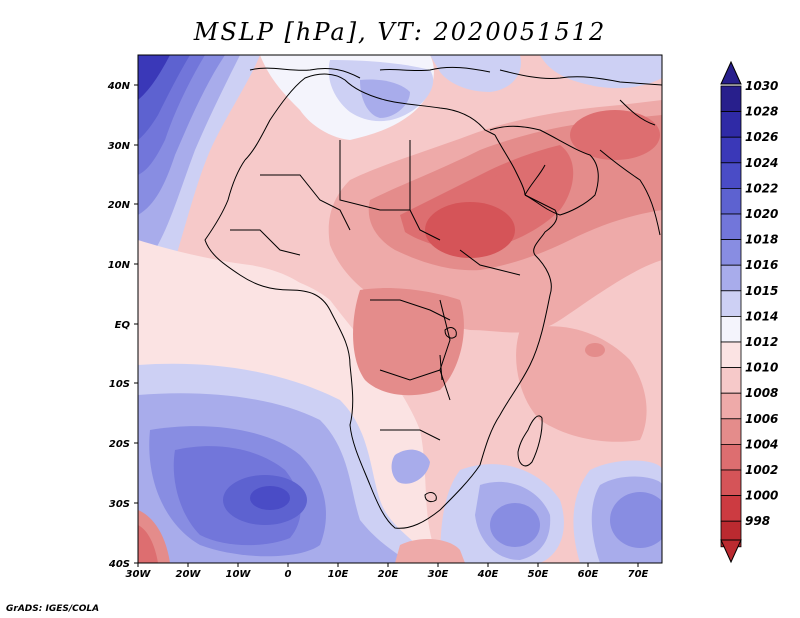 This screenshot has width=800, height=618. Describe the element at coordinates (761, 188) in the screenshot. I see `colorbar-label: 1022` at that location.